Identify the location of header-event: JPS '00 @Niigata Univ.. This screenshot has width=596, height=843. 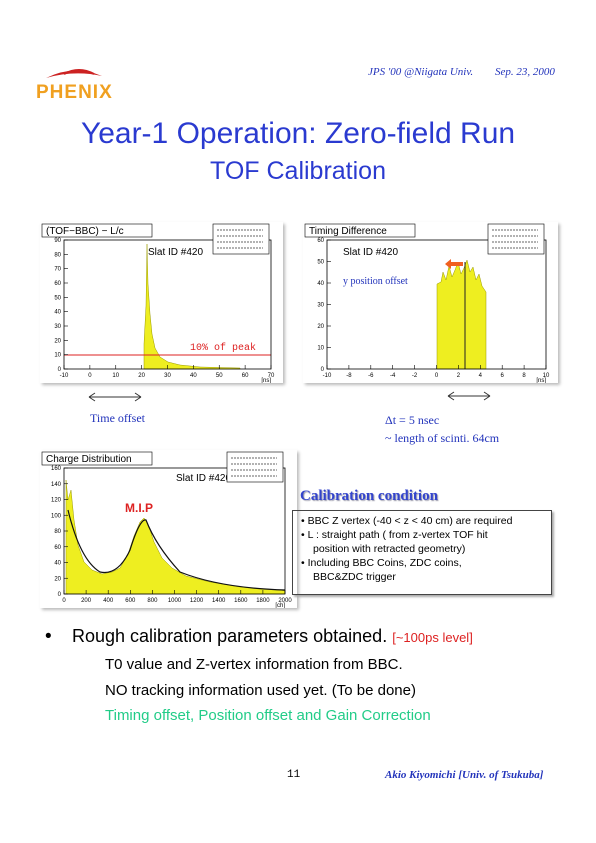
(421, 72).